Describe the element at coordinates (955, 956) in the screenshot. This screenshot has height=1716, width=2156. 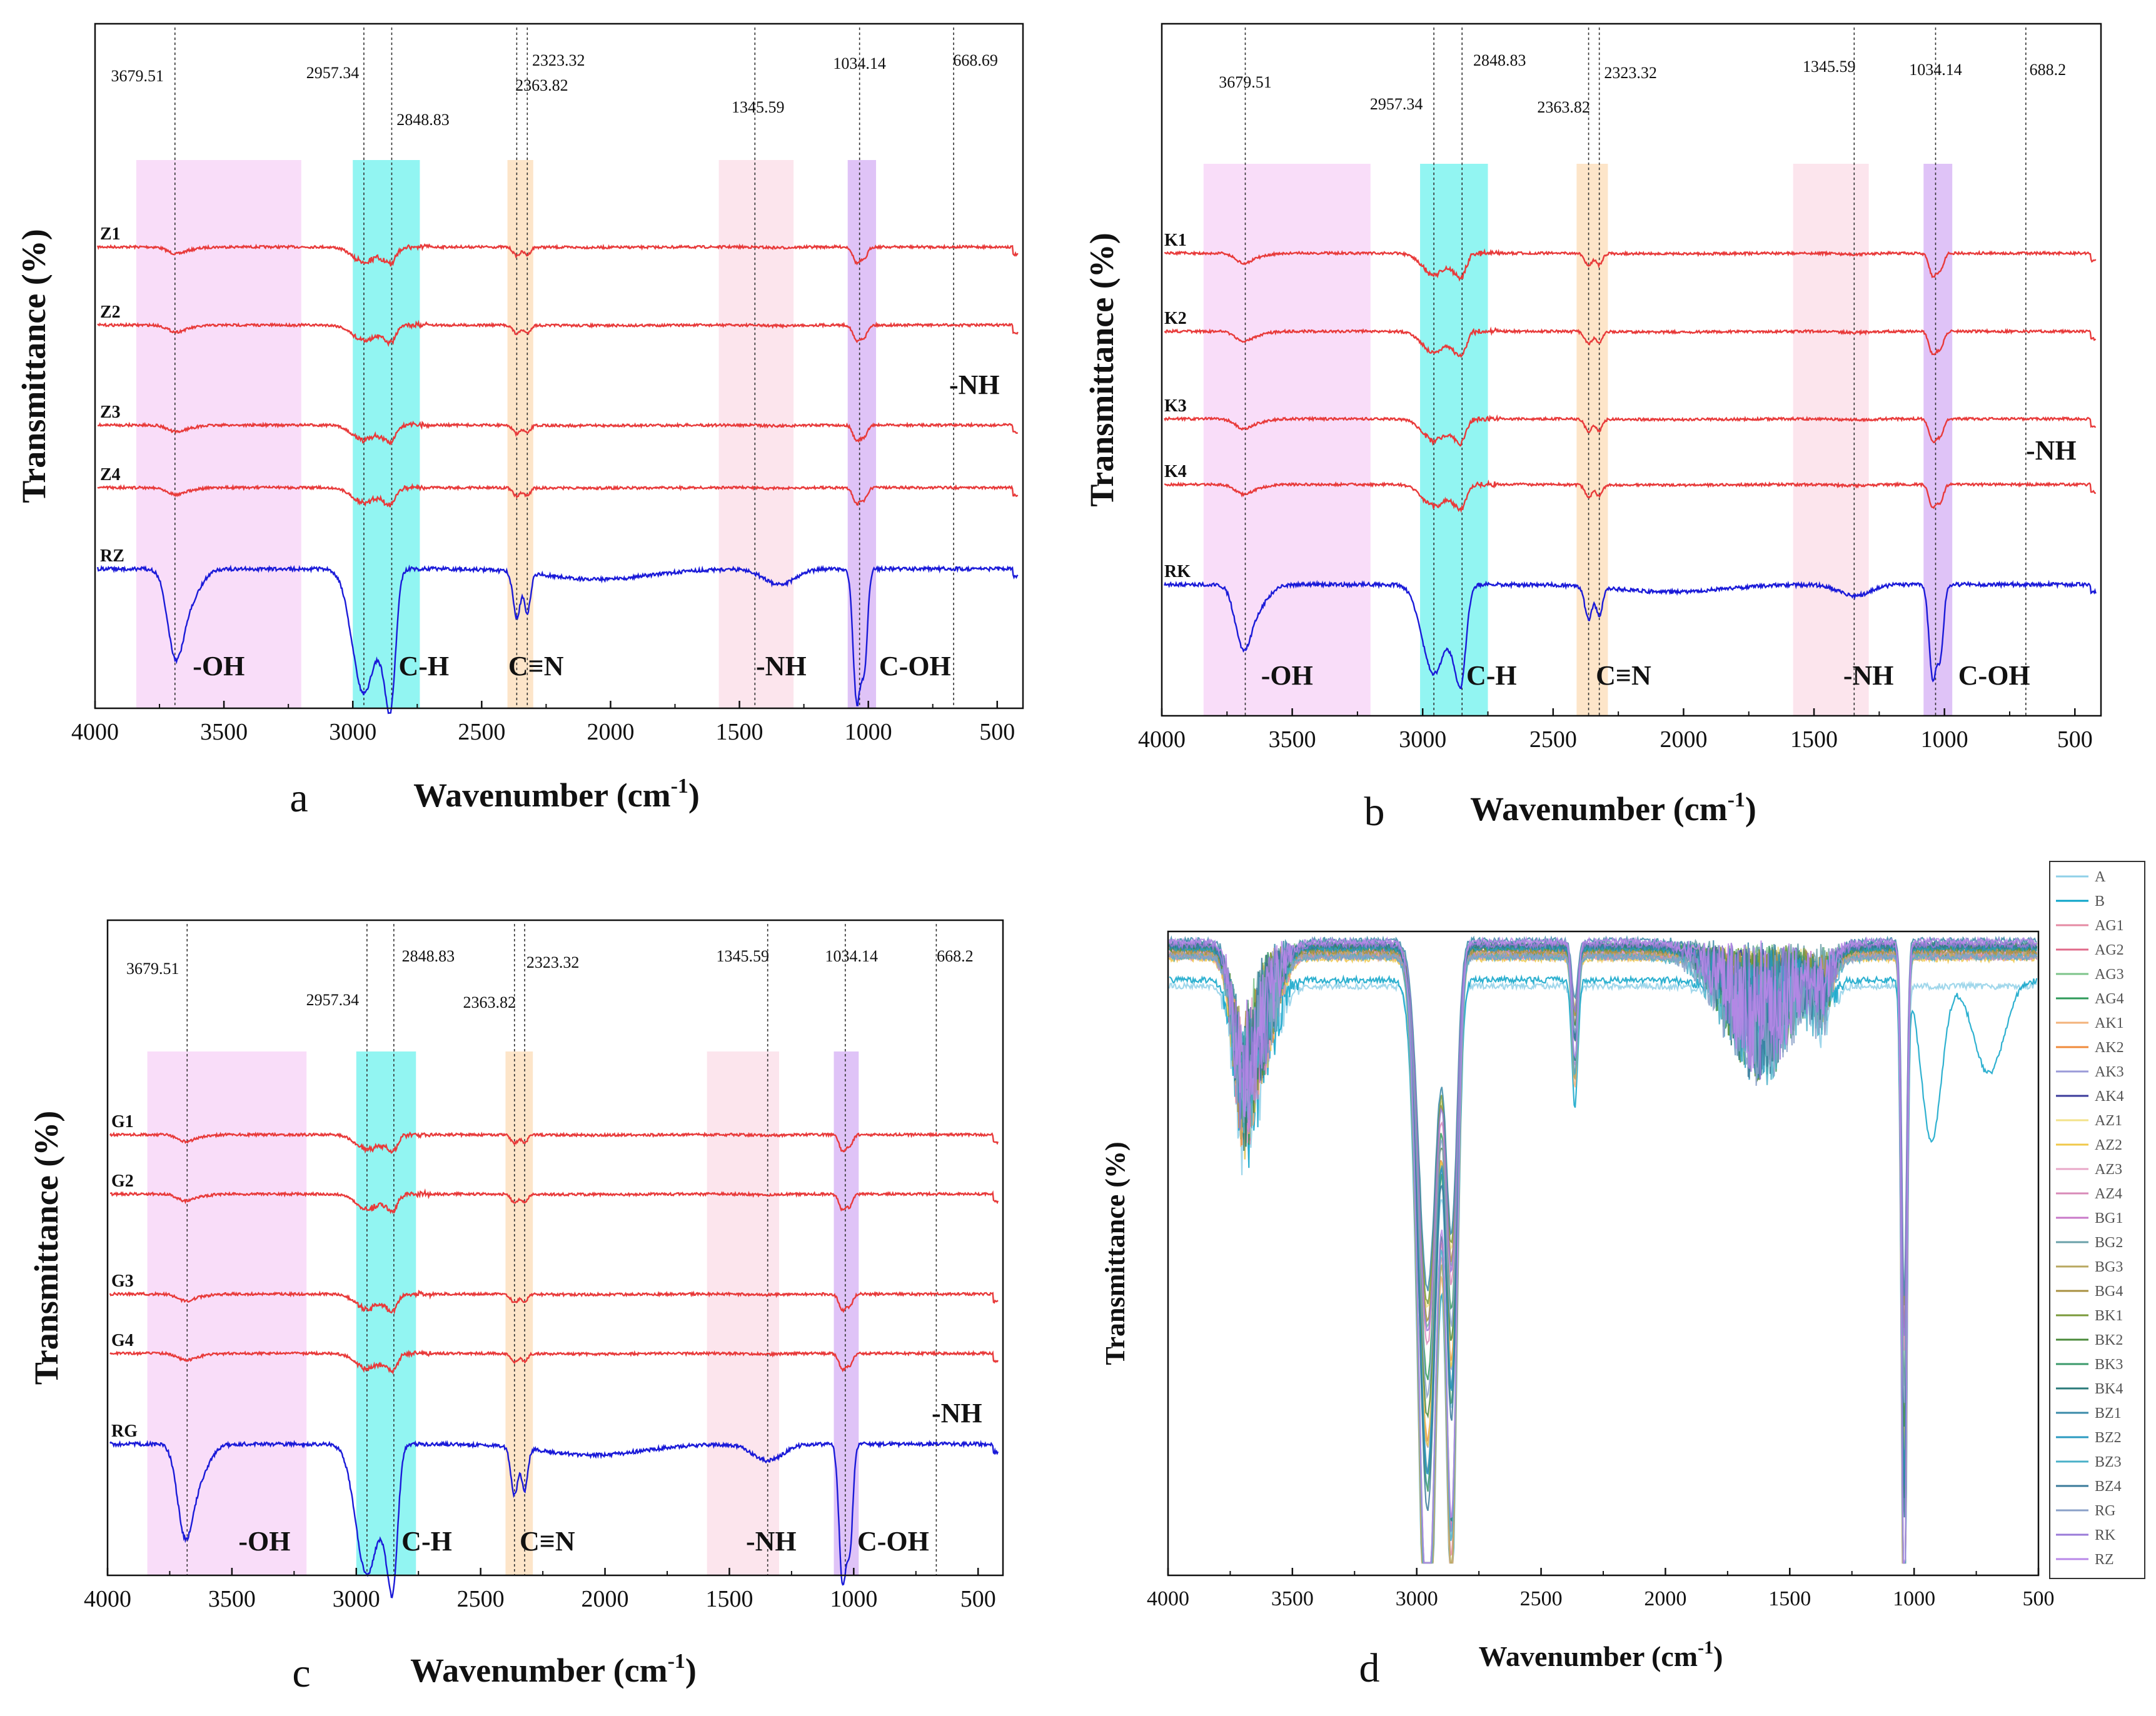
I see `peak-label-7: 668.2` at that location.